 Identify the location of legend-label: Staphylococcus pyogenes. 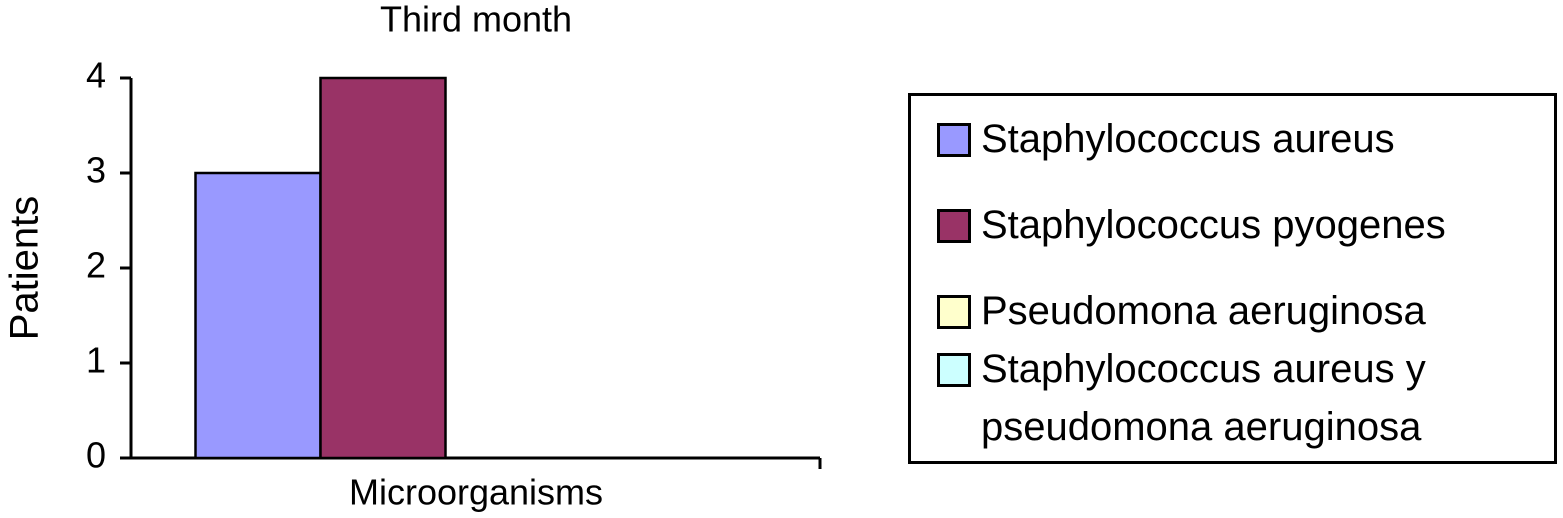
(1213, 225).